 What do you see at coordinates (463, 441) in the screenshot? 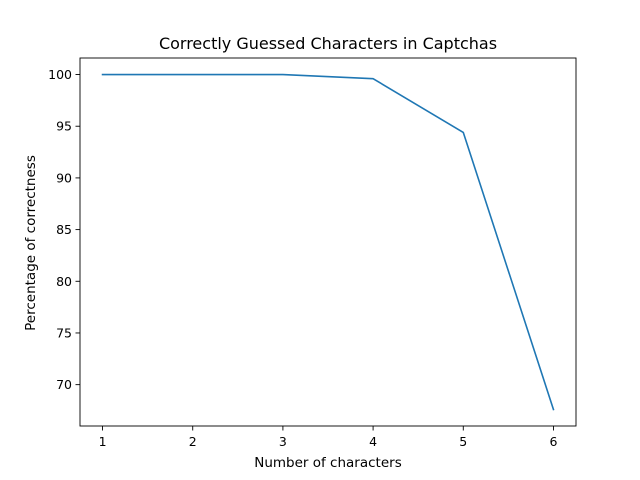
I see `x-tick-label: 5` at bounding box center [463, 441].